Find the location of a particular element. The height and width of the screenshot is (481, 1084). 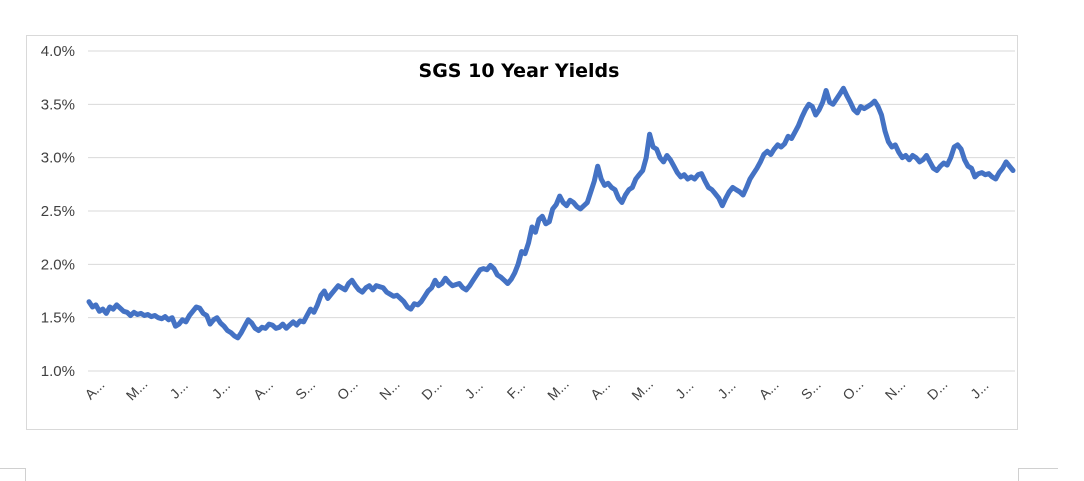

y-tick-label: 4.0% is located at coordinates (58, 51).